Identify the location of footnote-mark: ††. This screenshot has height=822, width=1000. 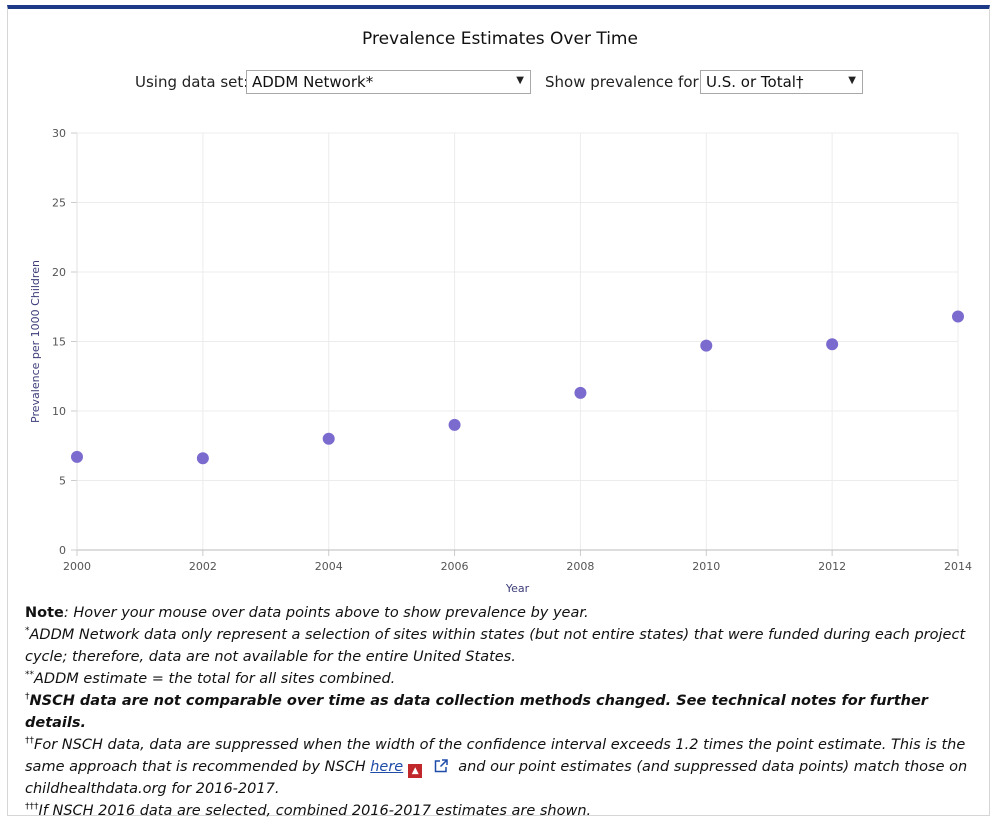
(29, 741).